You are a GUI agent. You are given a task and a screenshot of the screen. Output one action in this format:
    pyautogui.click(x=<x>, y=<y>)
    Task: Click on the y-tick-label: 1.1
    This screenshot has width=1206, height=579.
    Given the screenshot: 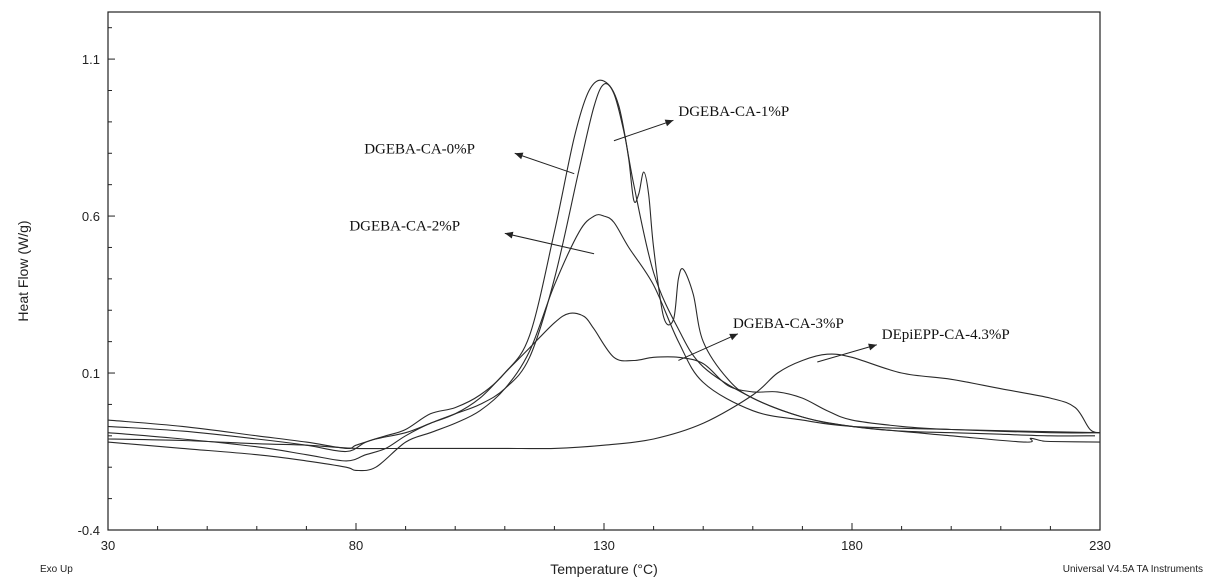 What is the action you would take?
    pyautogui.click(x=91, y=59)
    